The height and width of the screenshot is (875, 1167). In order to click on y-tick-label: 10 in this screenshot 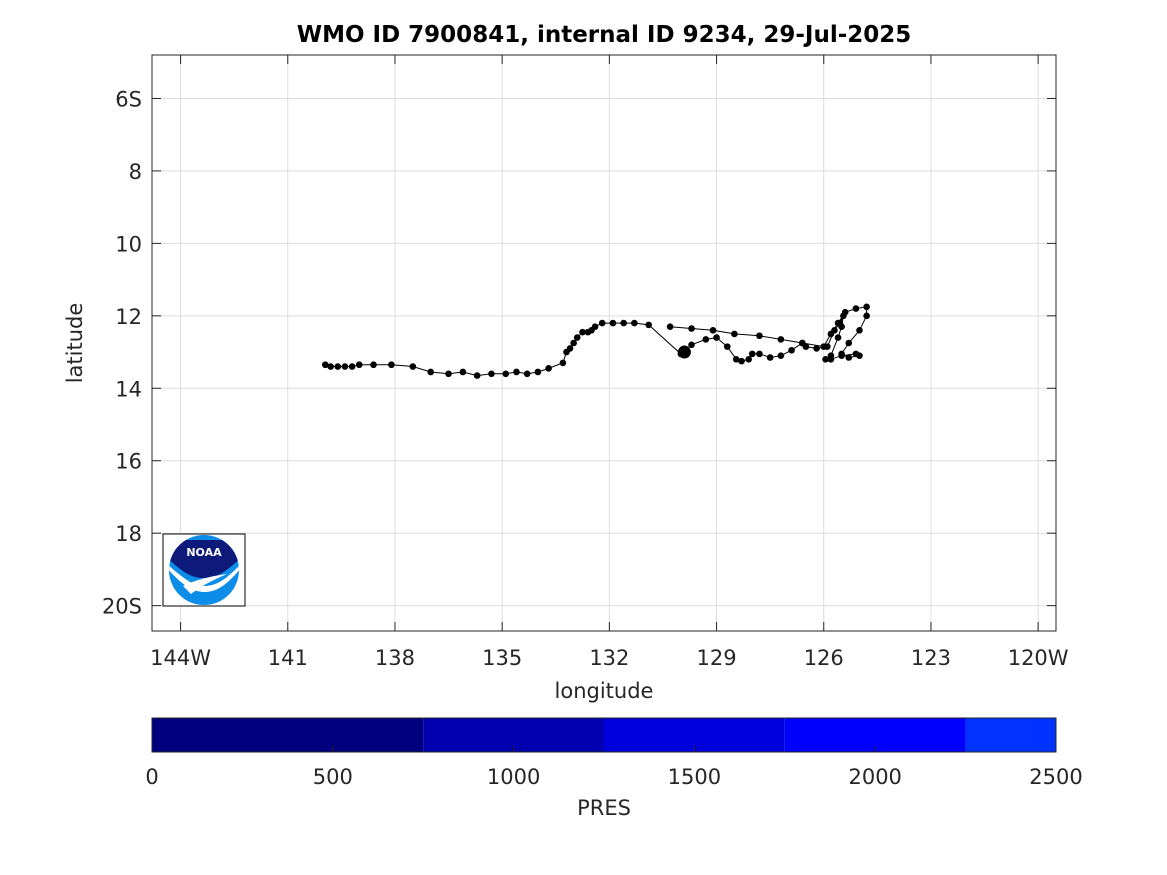, I will do `click(128, 244)`.